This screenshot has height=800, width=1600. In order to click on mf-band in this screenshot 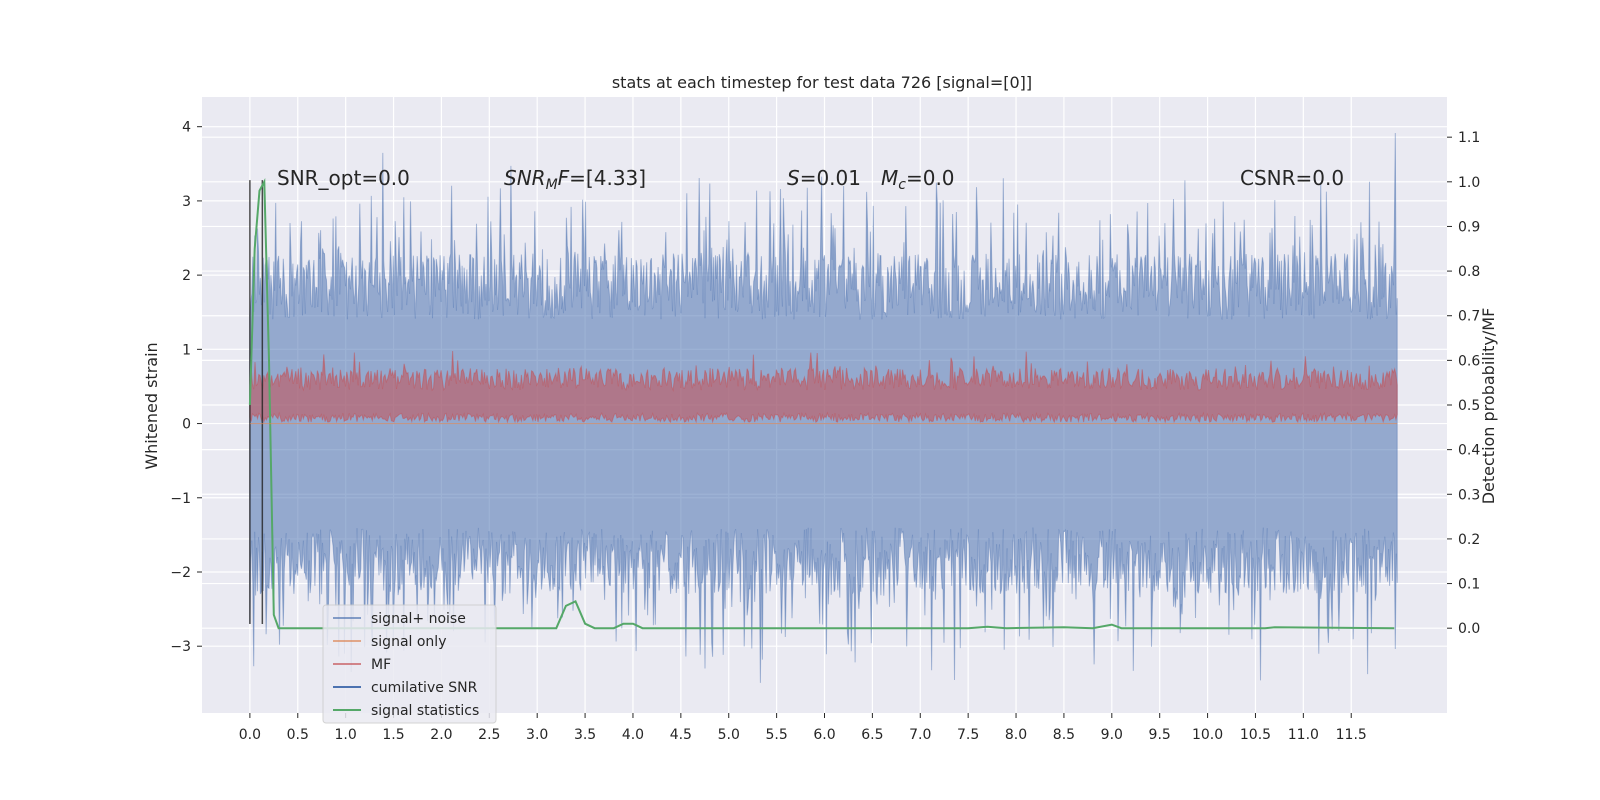, I will do `click(823, 387)`.